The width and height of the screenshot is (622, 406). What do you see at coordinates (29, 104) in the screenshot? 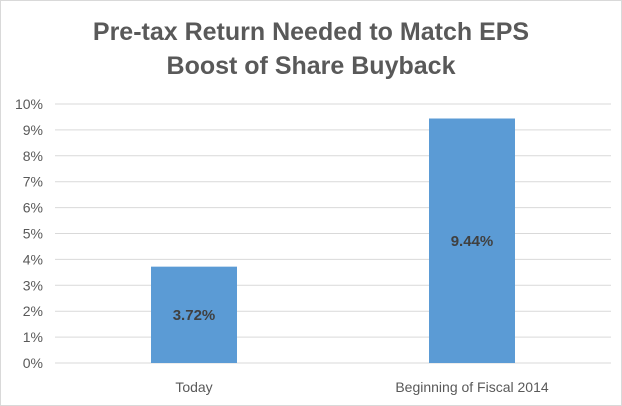
I see `y-tick-label: 10%` at bounding box center [29, 104].